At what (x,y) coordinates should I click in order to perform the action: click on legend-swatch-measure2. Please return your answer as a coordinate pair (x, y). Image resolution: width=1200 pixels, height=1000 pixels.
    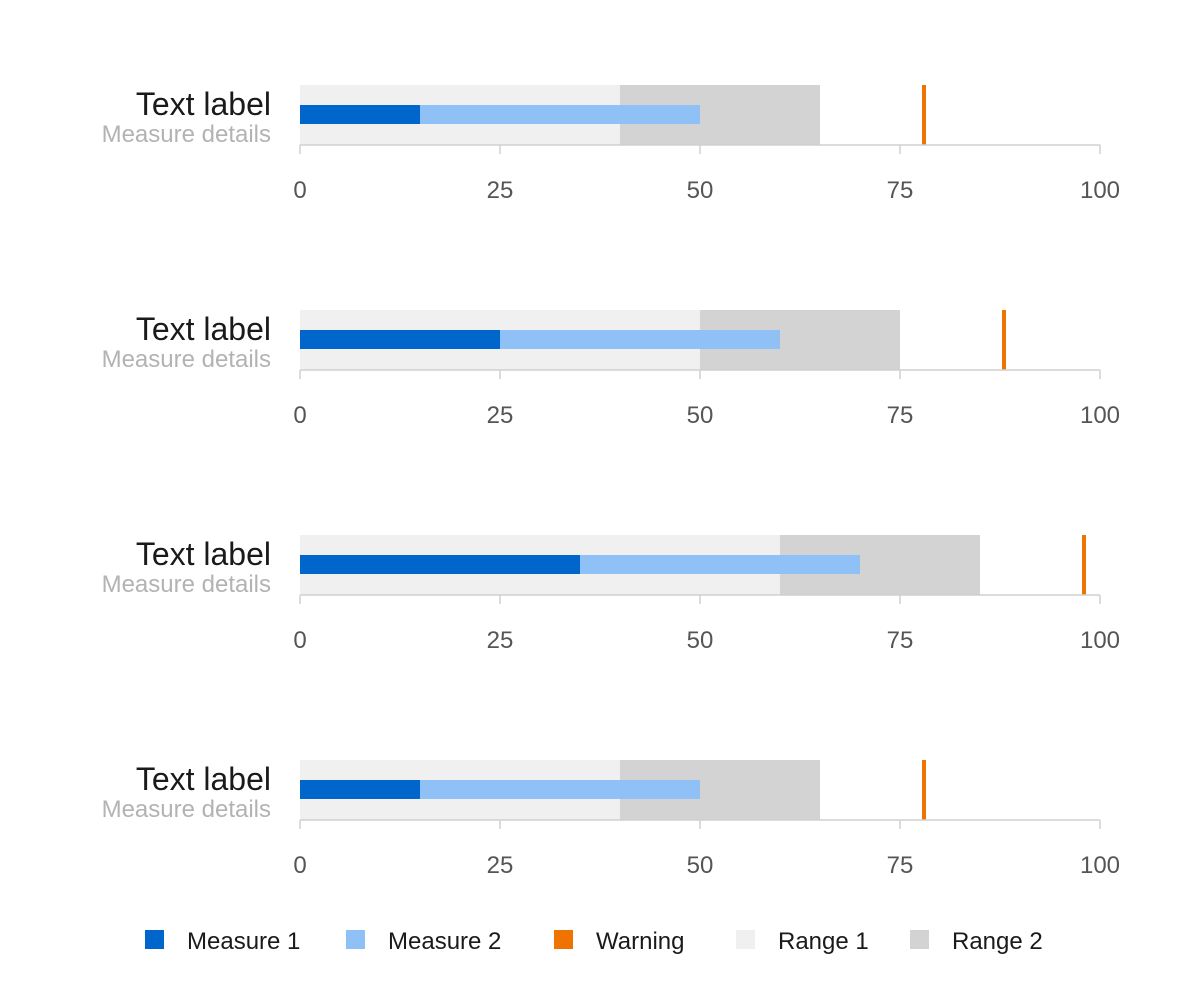
    Looking at the image, I should click on (355, 939).